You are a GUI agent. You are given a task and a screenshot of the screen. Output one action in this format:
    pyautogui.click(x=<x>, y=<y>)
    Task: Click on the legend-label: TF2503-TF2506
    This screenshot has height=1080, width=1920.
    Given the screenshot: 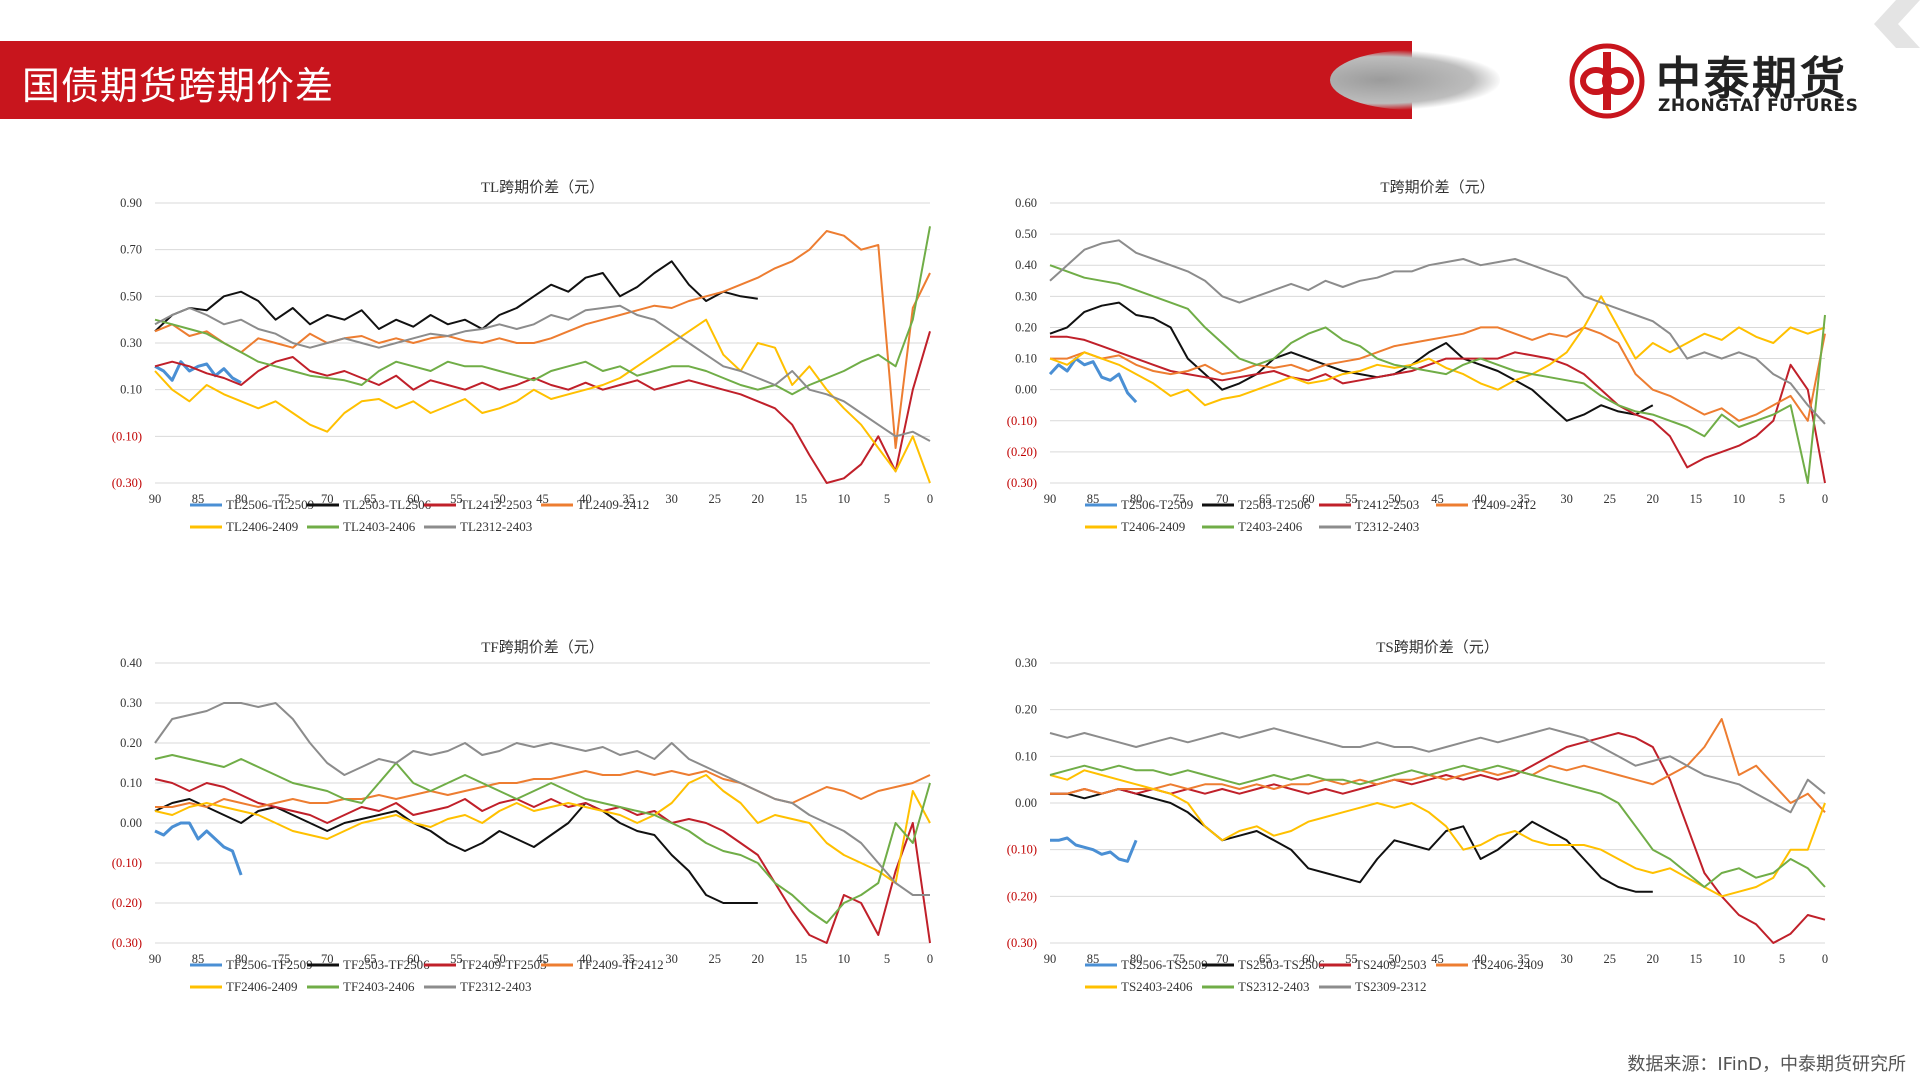 What is the action you would take?
    pyautogui.click(x=386, y=964)
    